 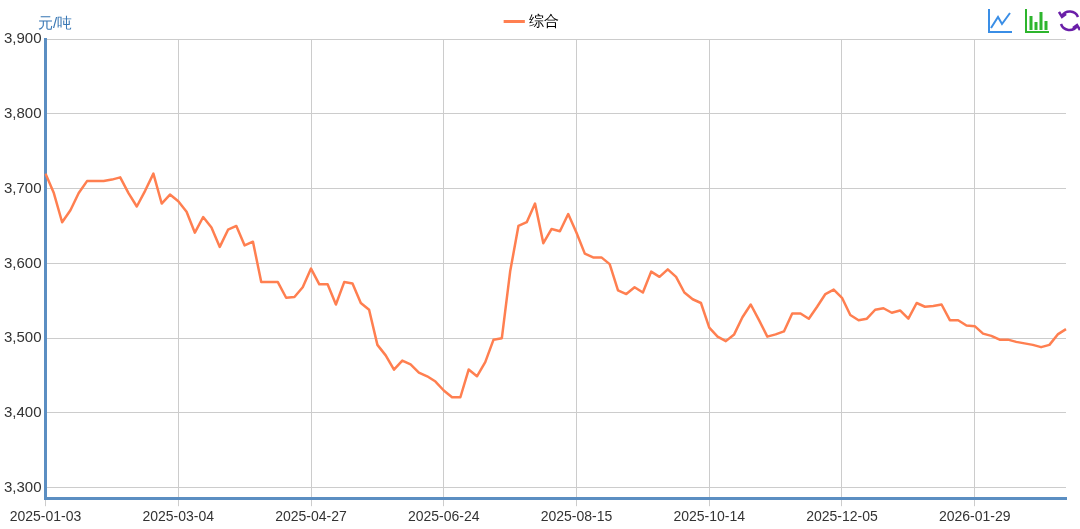 I want to click on x-tick-label: 2025-08-15, so click(x=576, y=516).